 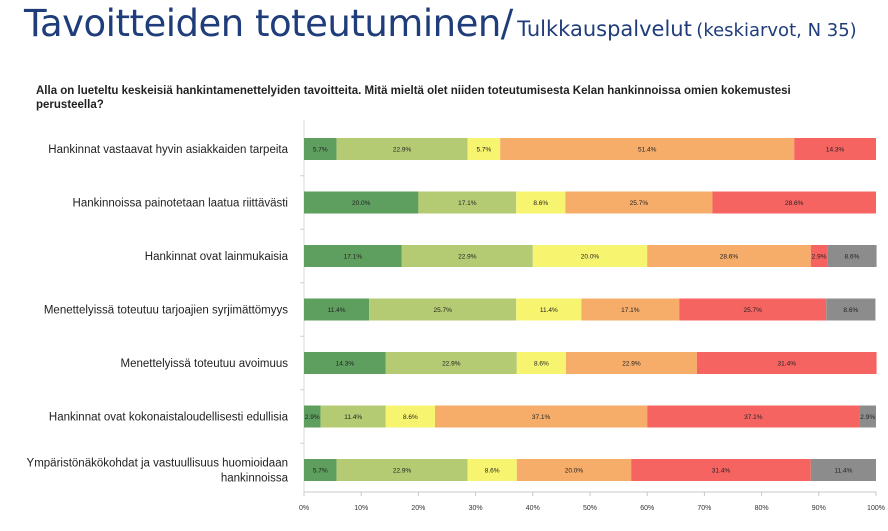 What do you see at coordinates (704, 508) in the screenshot?
I see `x-tick-label: 70%` at bounding box center [704, 508].